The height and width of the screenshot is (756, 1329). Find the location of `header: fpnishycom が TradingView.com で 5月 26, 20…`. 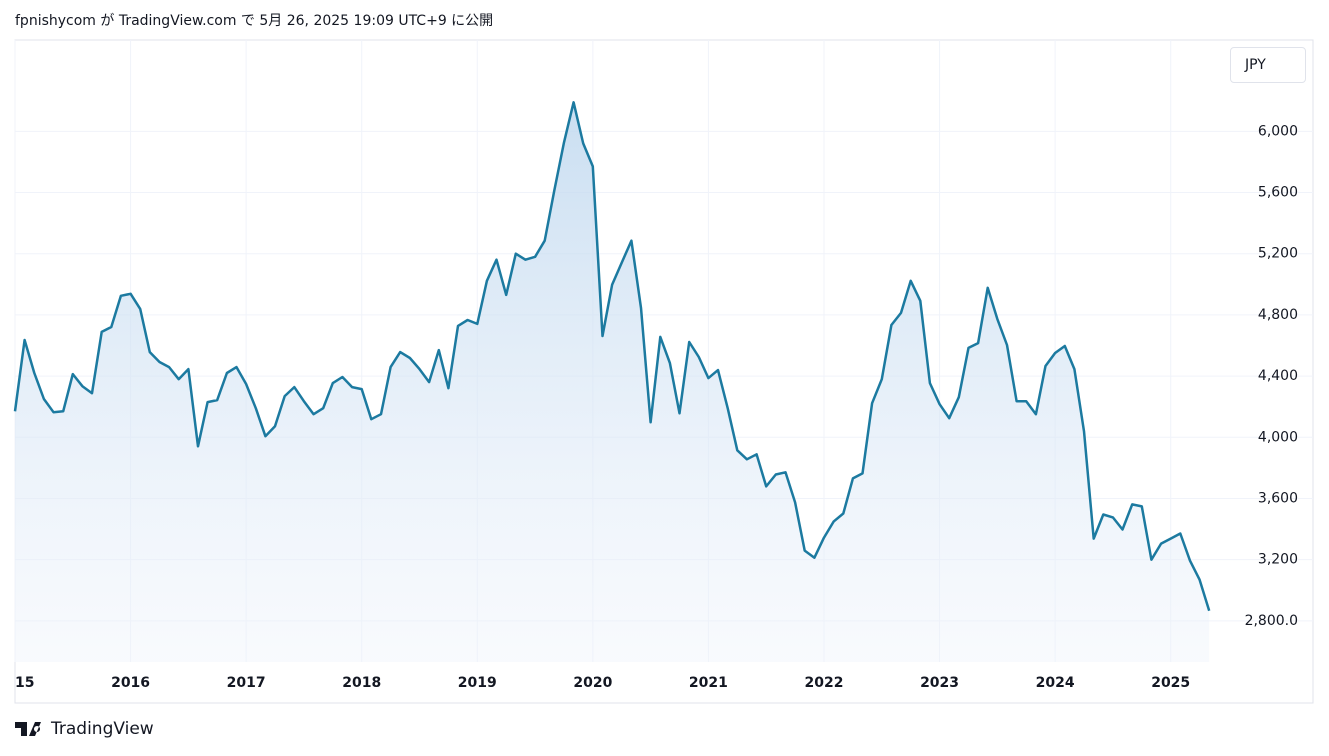

header: fpnishycom が TradingView.com で 5月 26, 20… is located at coordinates (254, 21).